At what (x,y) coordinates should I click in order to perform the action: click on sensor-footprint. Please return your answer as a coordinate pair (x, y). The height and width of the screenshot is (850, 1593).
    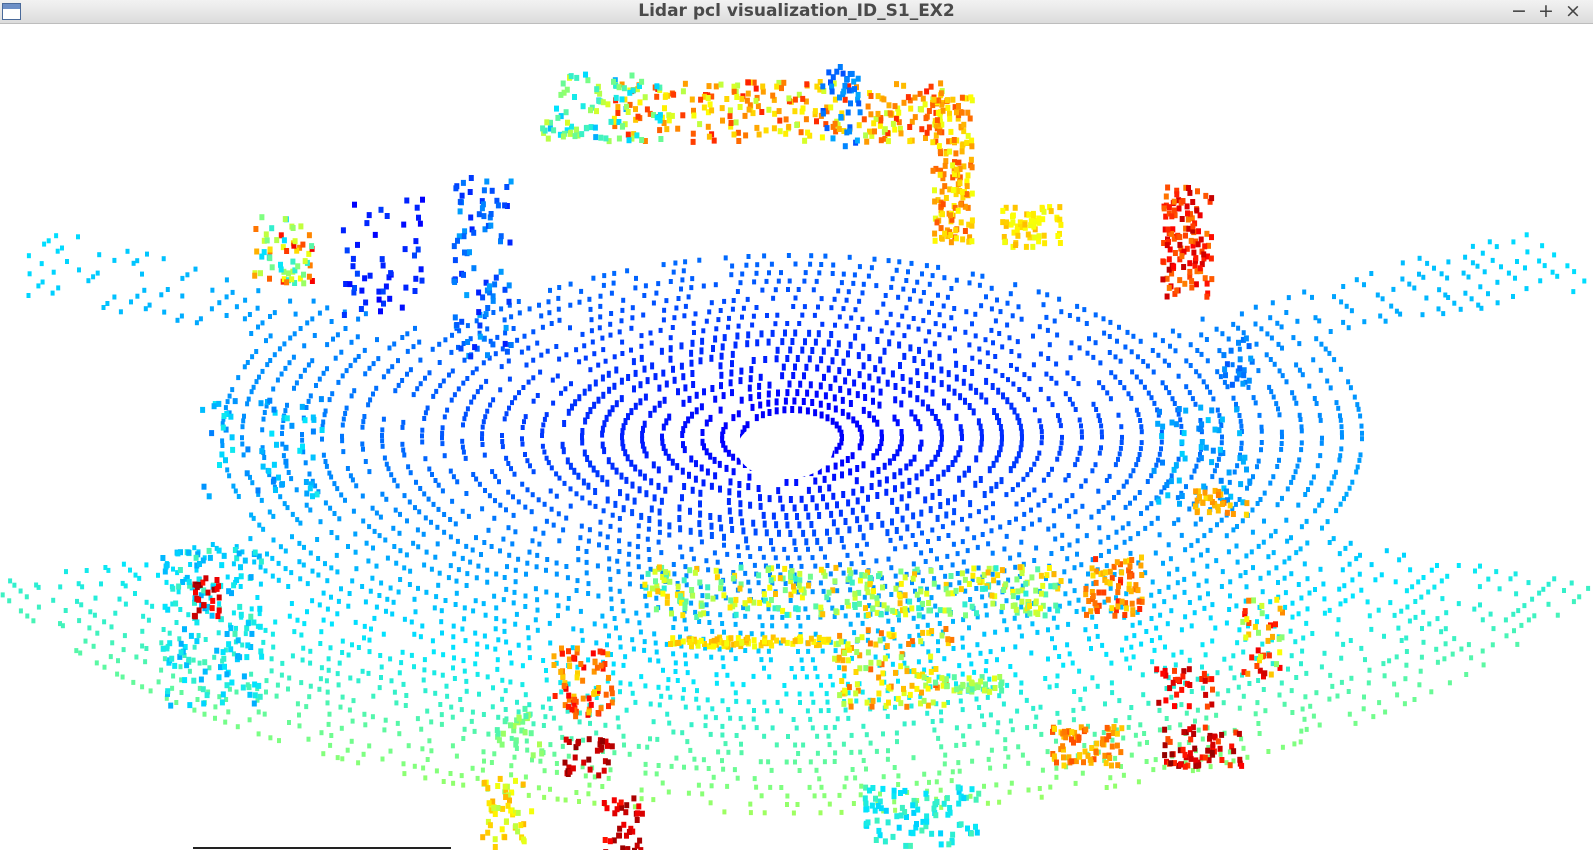
    Looking at the image, I should click on (785, 449).